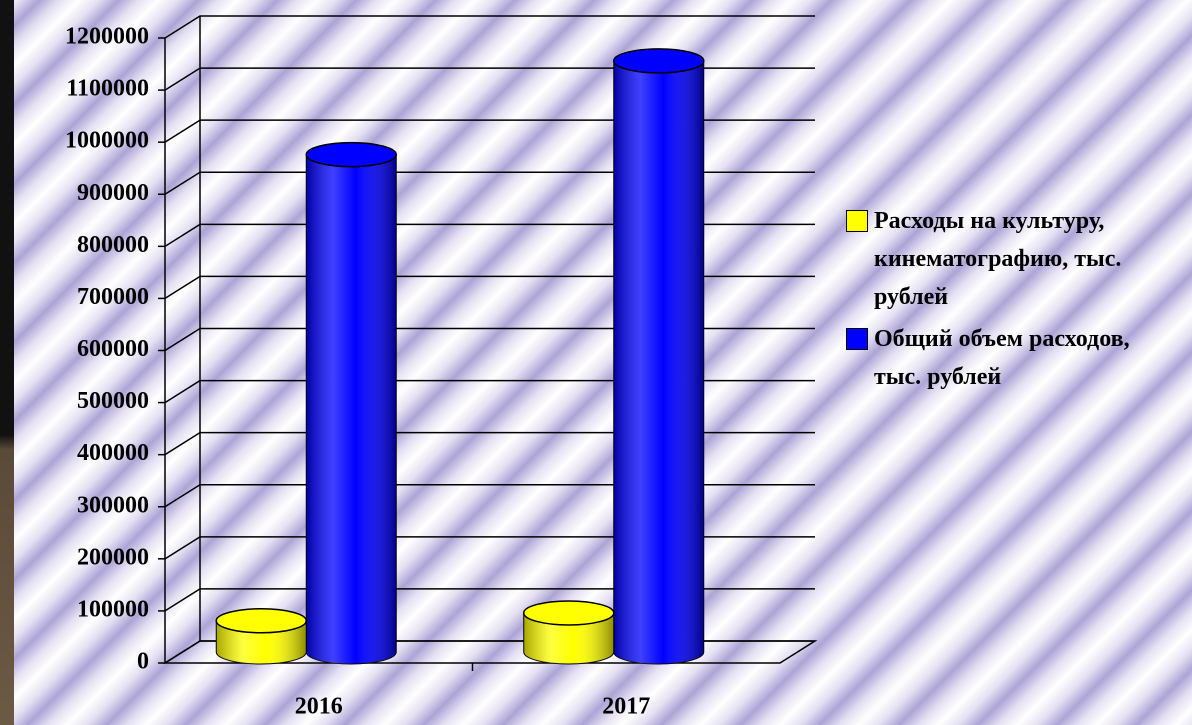 The height and width of the screenshot is (725, 1192). I want to click on y-tick-label: 500000, so click(113, 401).